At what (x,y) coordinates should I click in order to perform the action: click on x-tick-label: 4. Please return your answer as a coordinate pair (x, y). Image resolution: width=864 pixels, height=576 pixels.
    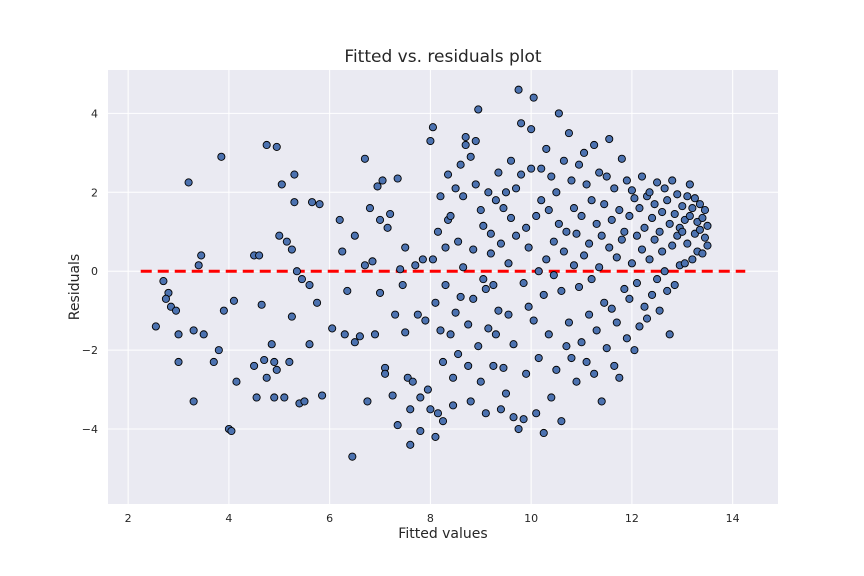
    Looking at the image, I should click on (228, 518).